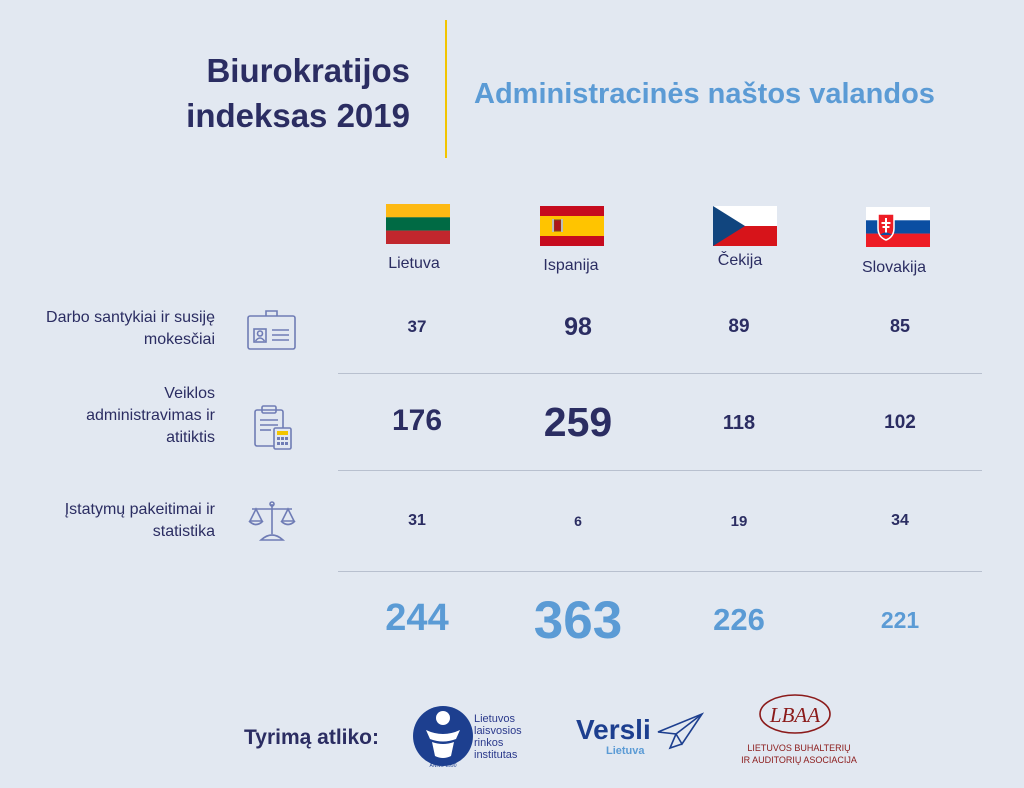 The width and height of the screenshot is (1024, 788). Describe the element at coordinates (572, 226) in the screenshot. I see `spain-flag-icon` at that location.